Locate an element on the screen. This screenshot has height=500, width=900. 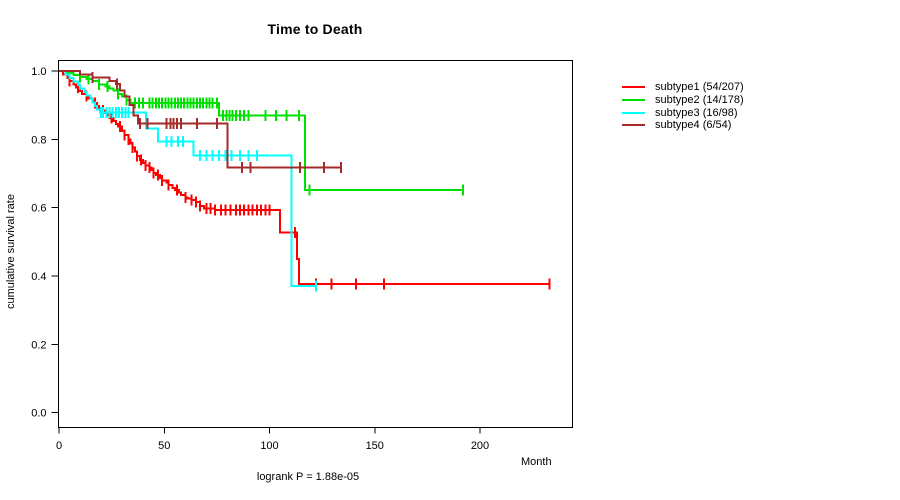
subtype1-line-swatch is located at coordinates (633, 87).